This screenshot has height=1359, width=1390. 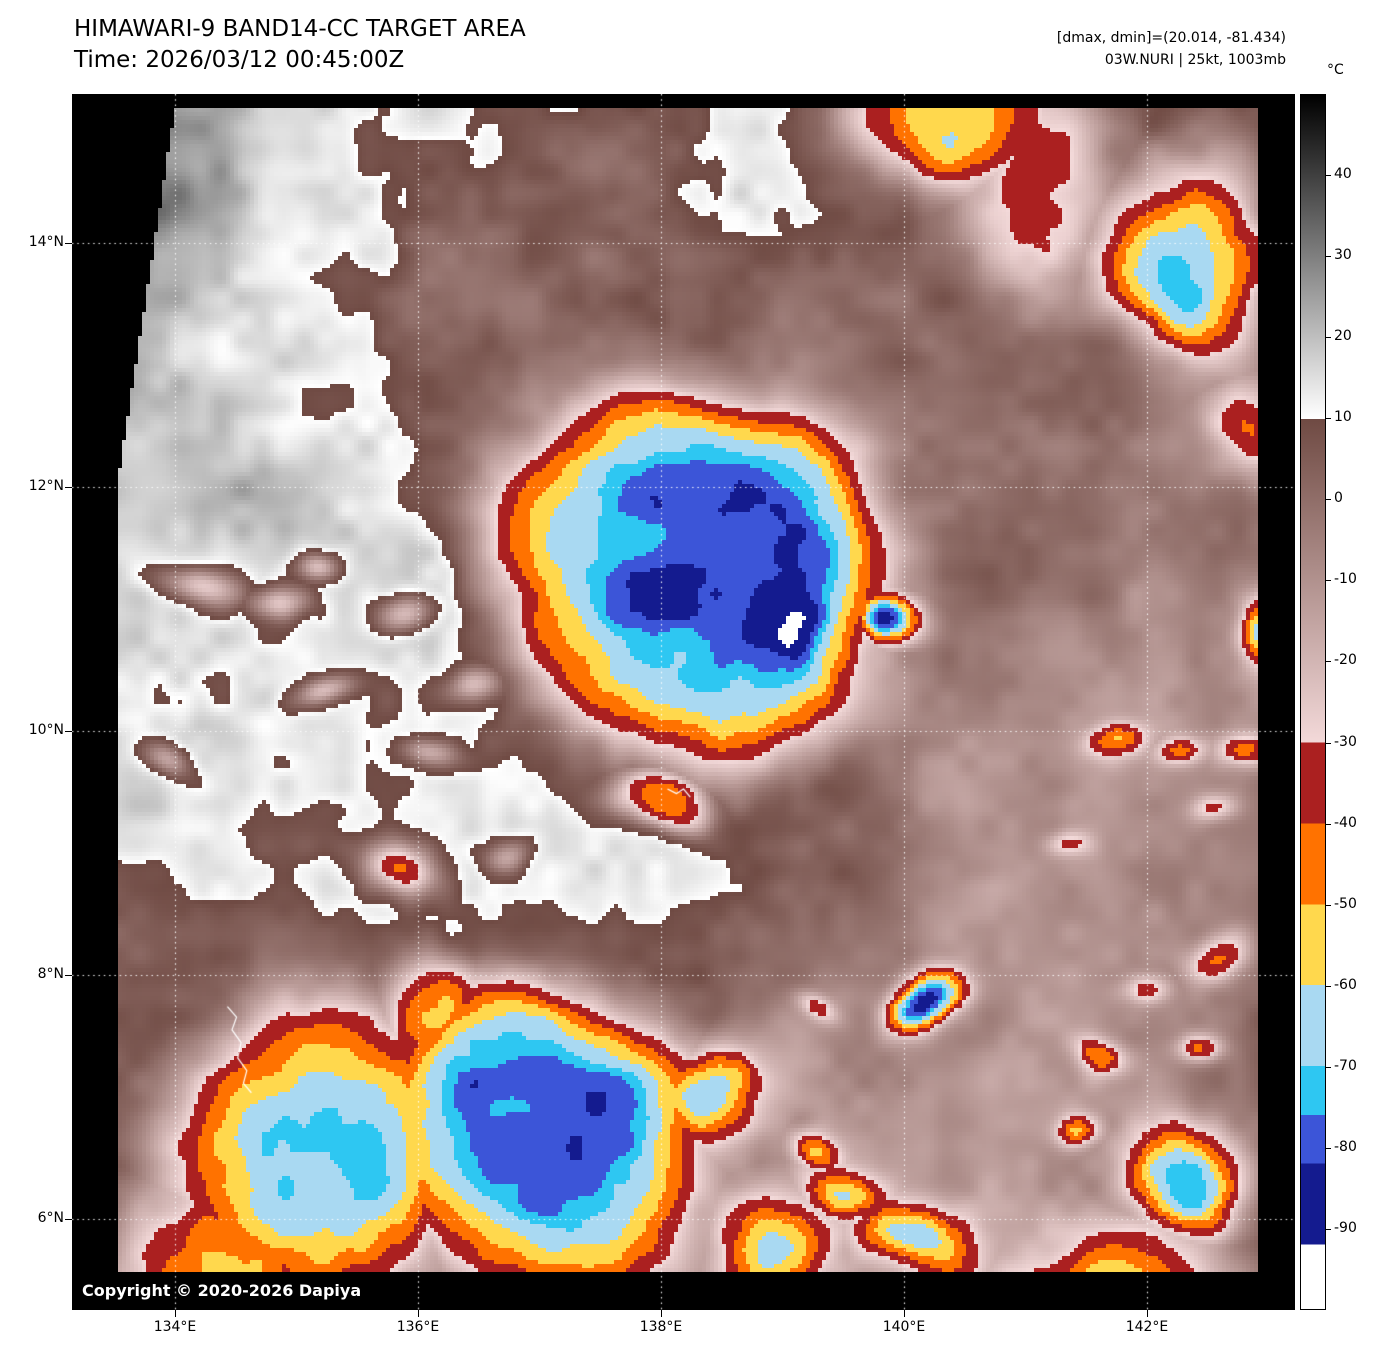 I want to click on colorbar-tick-label: 30, so click(x=1343, y=255).